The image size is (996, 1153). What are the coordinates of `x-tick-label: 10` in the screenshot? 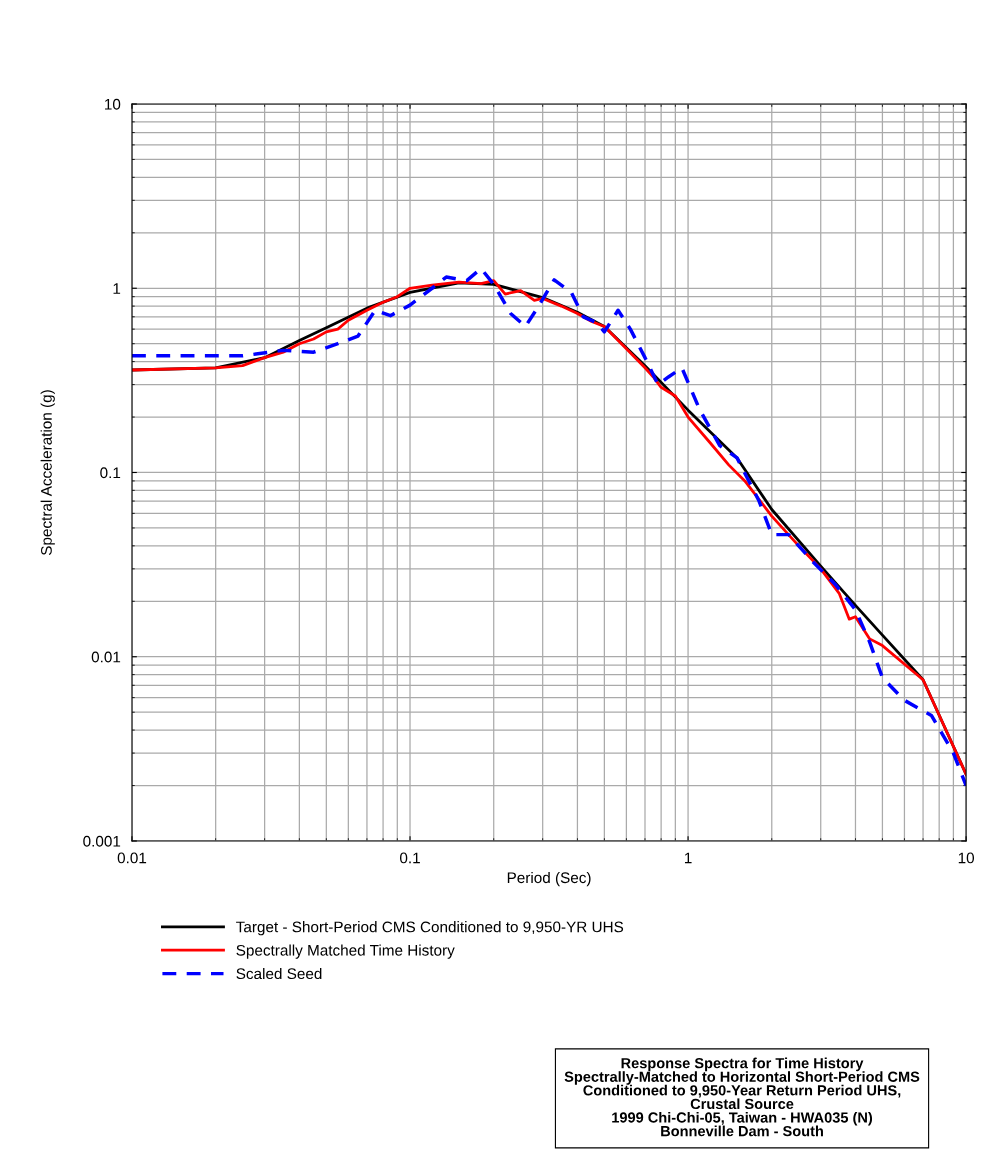 It's located at (966, 858).